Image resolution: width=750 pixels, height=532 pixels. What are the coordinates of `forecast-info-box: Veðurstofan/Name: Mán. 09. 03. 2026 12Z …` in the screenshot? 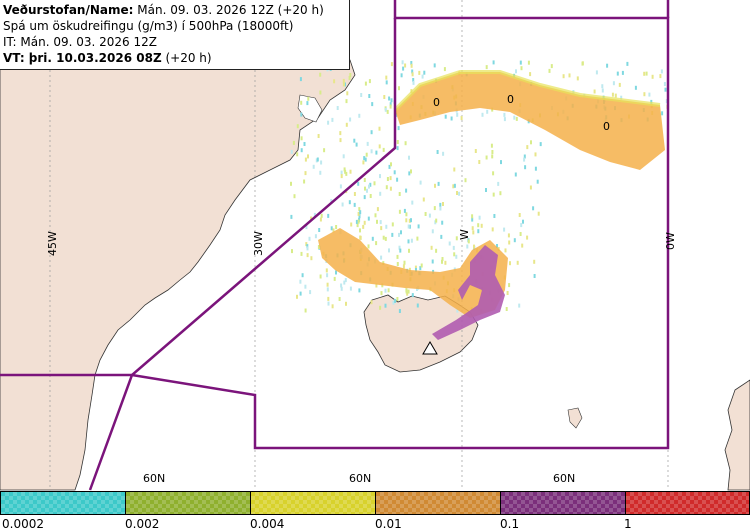 It's located at (175, 35).